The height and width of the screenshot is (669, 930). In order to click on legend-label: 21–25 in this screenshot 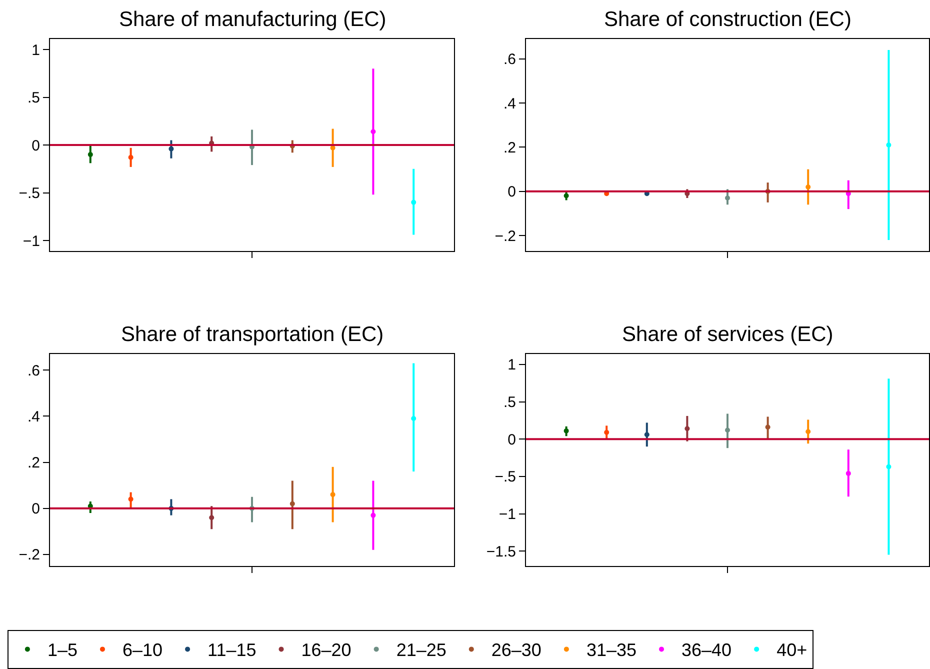, I will do `click(421, 650)`.